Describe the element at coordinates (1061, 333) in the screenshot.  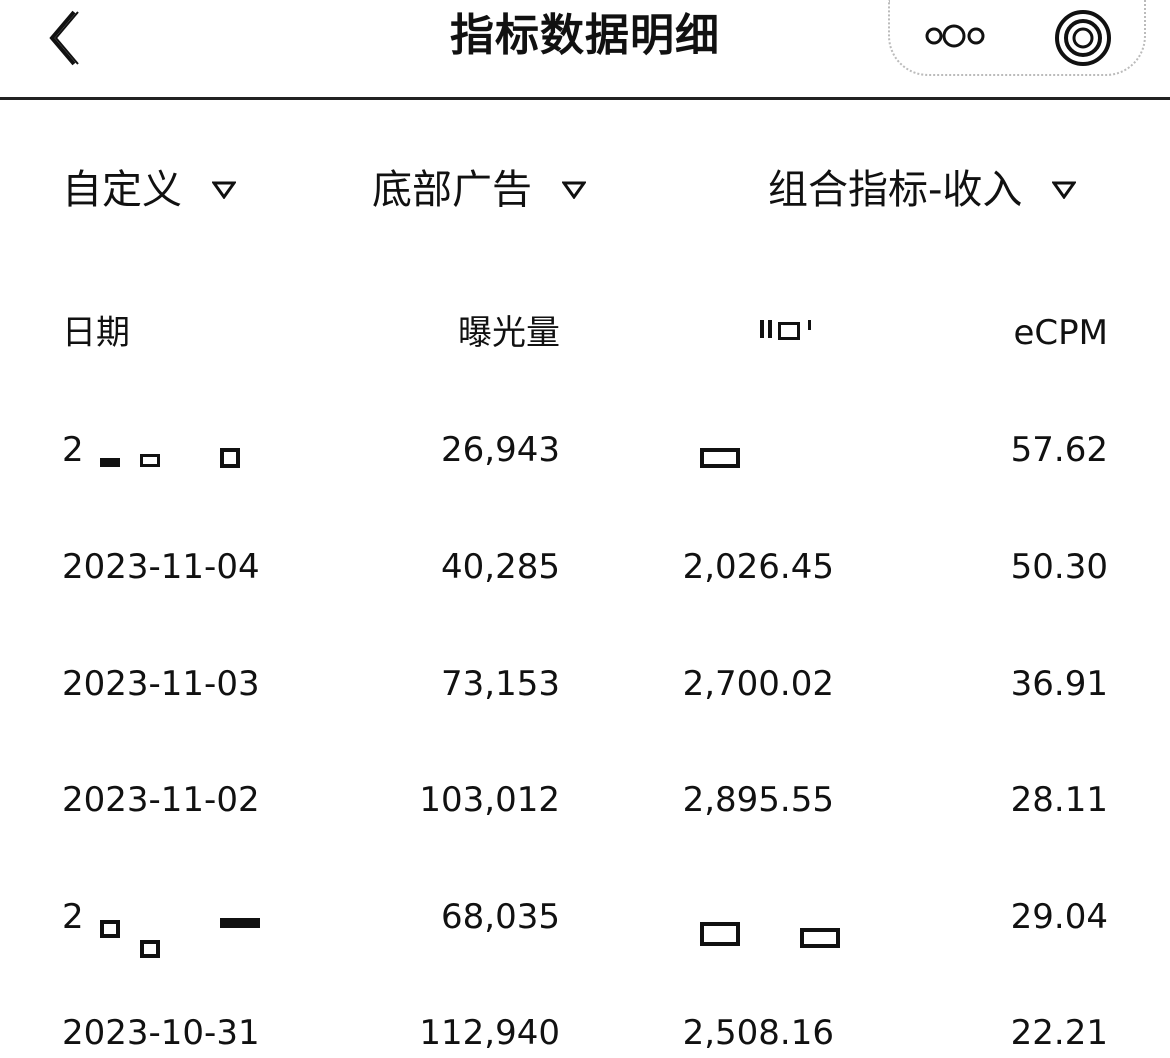
I see `column-header-ecpm: eCPM` at that location.